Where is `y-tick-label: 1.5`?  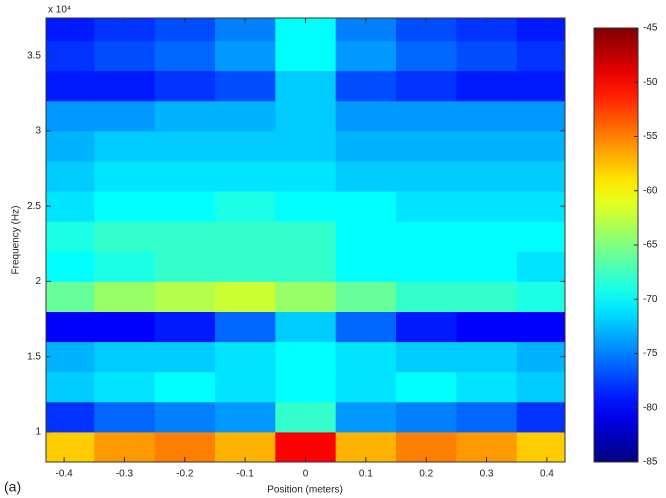
y-tick-label: 1.5 is located at coordinates (34, 356).